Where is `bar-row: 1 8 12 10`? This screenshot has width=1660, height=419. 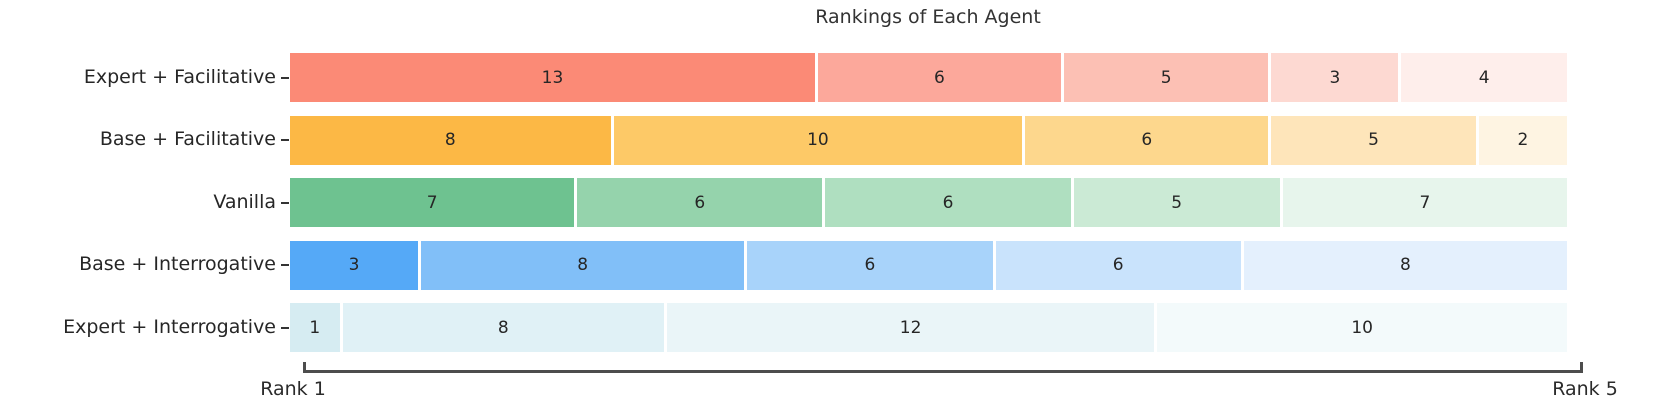 bar-row: 1 8 12 10 is located at coordinates (928, 327).